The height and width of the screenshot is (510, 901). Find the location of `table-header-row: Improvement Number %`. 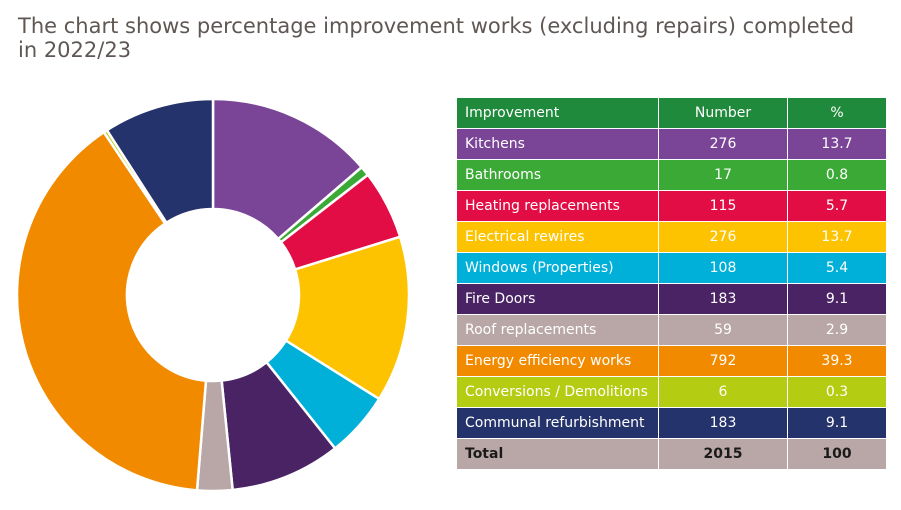

table-header-row: Improvement Number % is located at coordinates (671, 113).